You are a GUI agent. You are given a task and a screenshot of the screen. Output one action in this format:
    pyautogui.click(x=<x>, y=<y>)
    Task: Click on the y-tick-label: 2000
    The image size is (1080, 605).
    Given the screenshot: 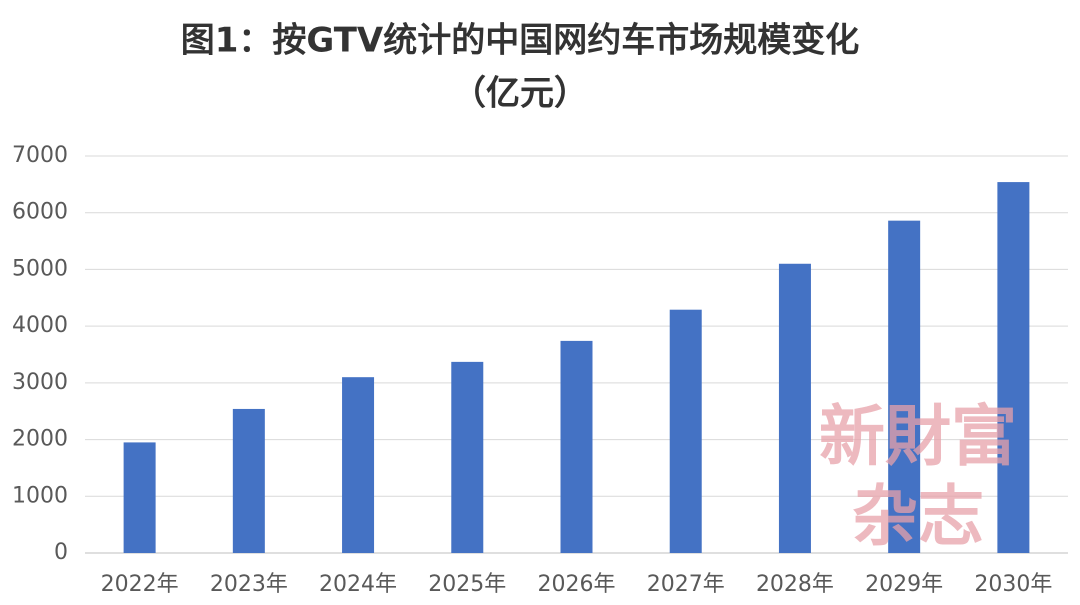 What is the action you would take?
    pyautogui.click(x=40, y=439)
    